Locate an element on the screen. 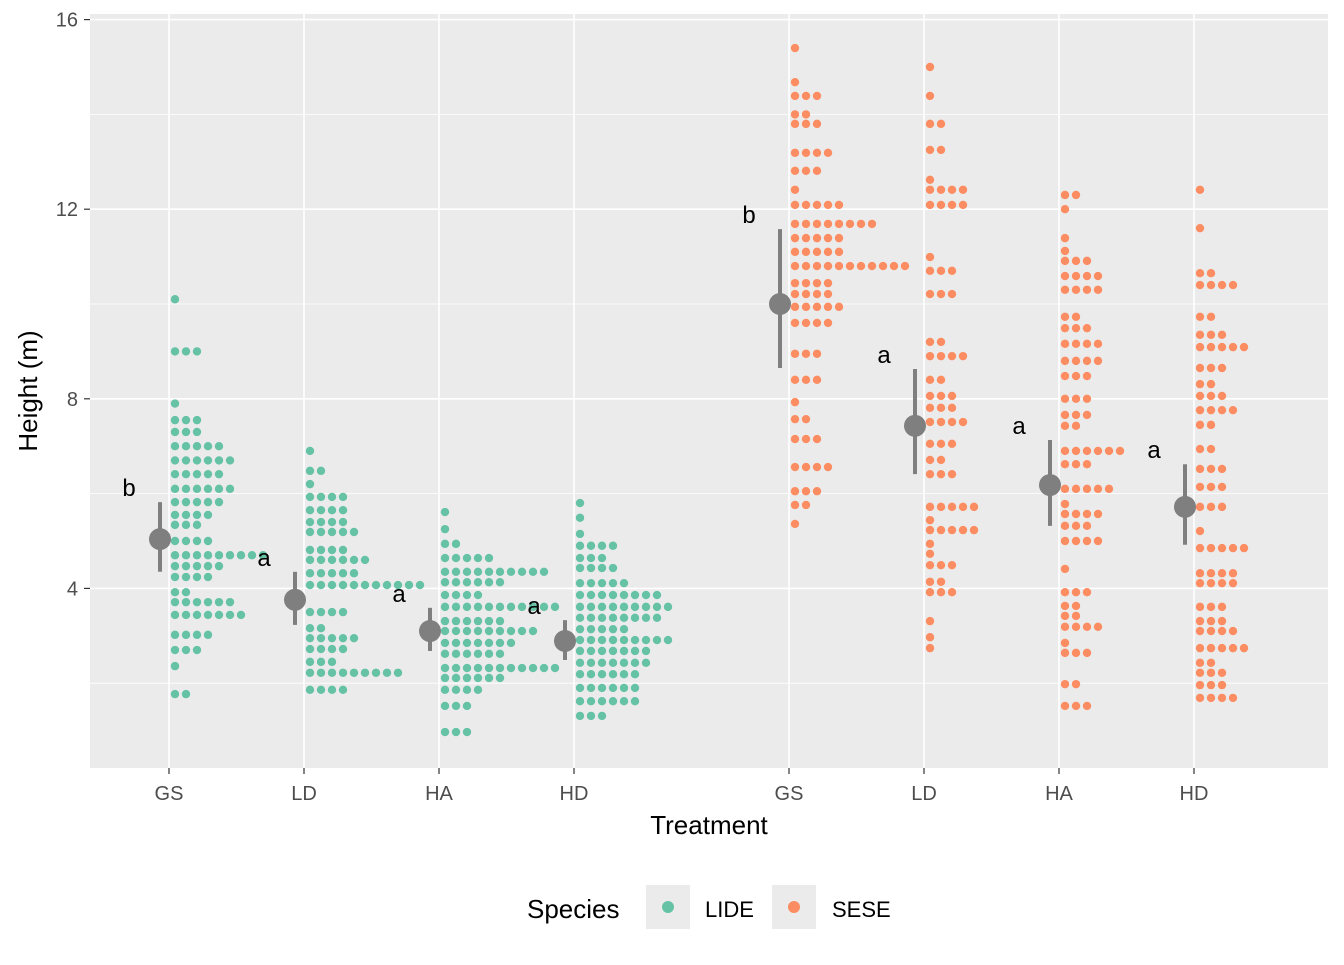 The height and width of the screenshot is (965, 1344). legend-title: Species is located at coordinates (573, 909).